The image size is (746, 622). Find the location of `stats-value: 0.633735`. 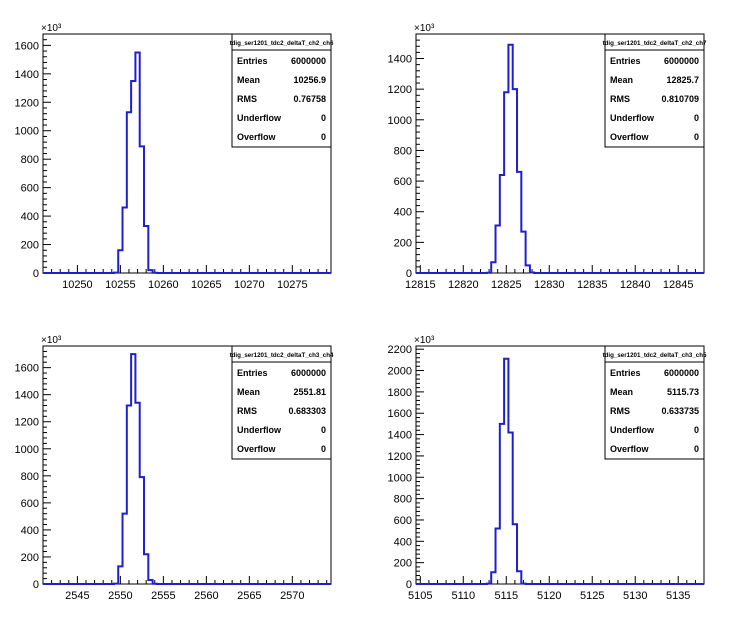

stats-value: 0.633735 is located at coordinates (680, 411).